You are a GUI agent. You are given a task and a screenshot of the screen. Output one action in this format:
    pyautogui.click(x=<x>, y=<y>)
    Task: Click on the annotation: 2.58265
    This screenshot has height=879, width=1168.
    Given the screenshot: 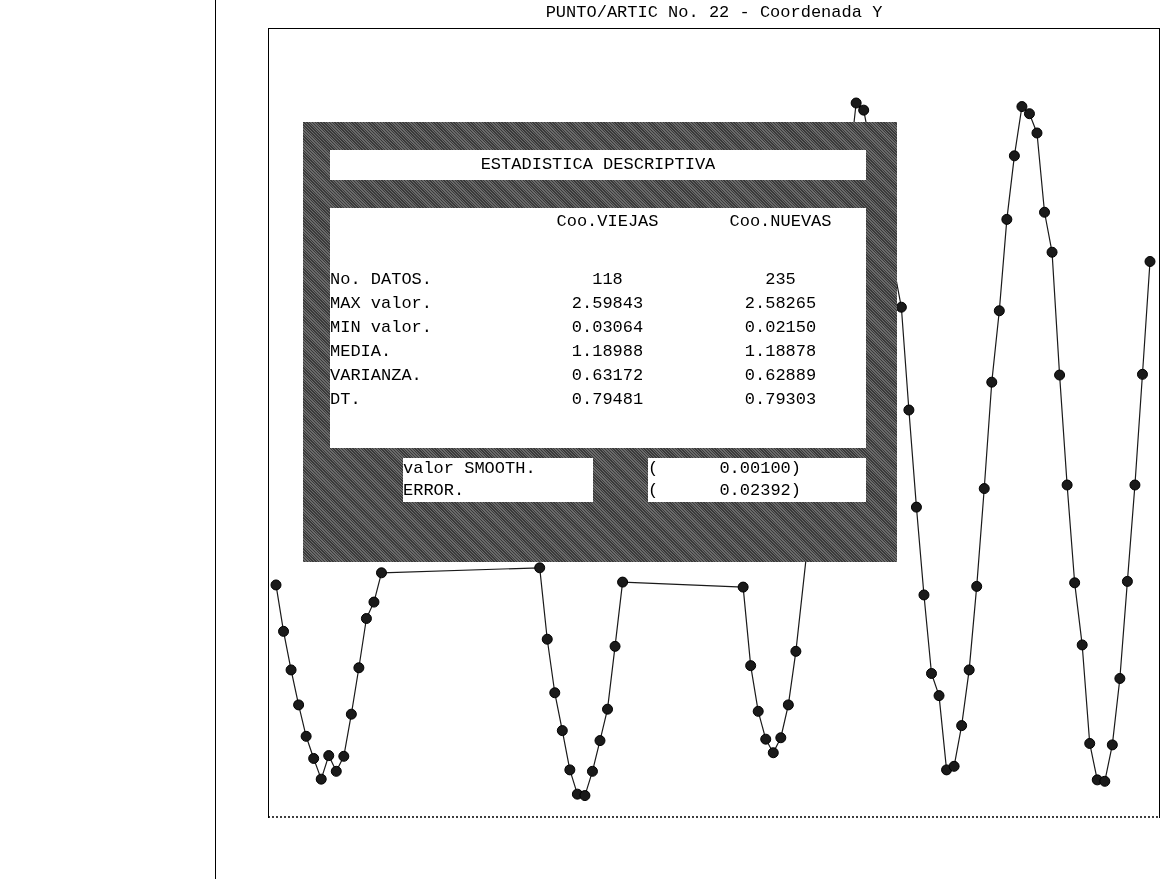 What is the action you would take?
    pyautogui.click(x=780, y=303)
    